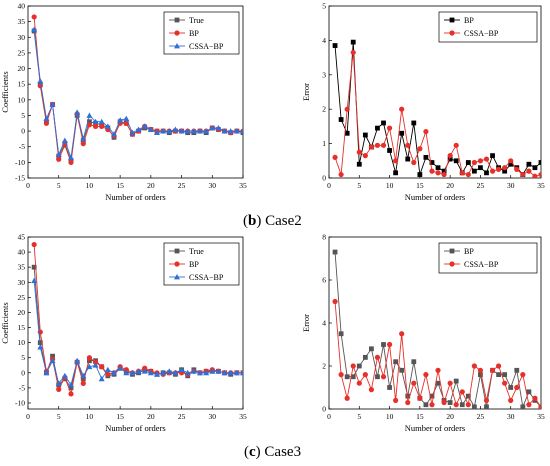 The image size is (550, 466). I want to click on y-tick-label: 40, so click(22, 252).